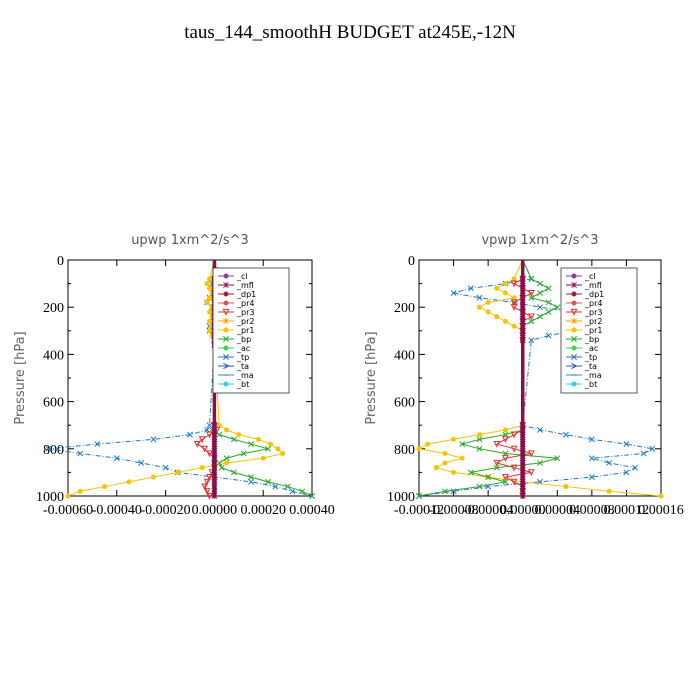 The image size is (700, 700). Describe the element at coordinates (404, 355) in the screenshot. I see `y-tick-label: 400` at that location.